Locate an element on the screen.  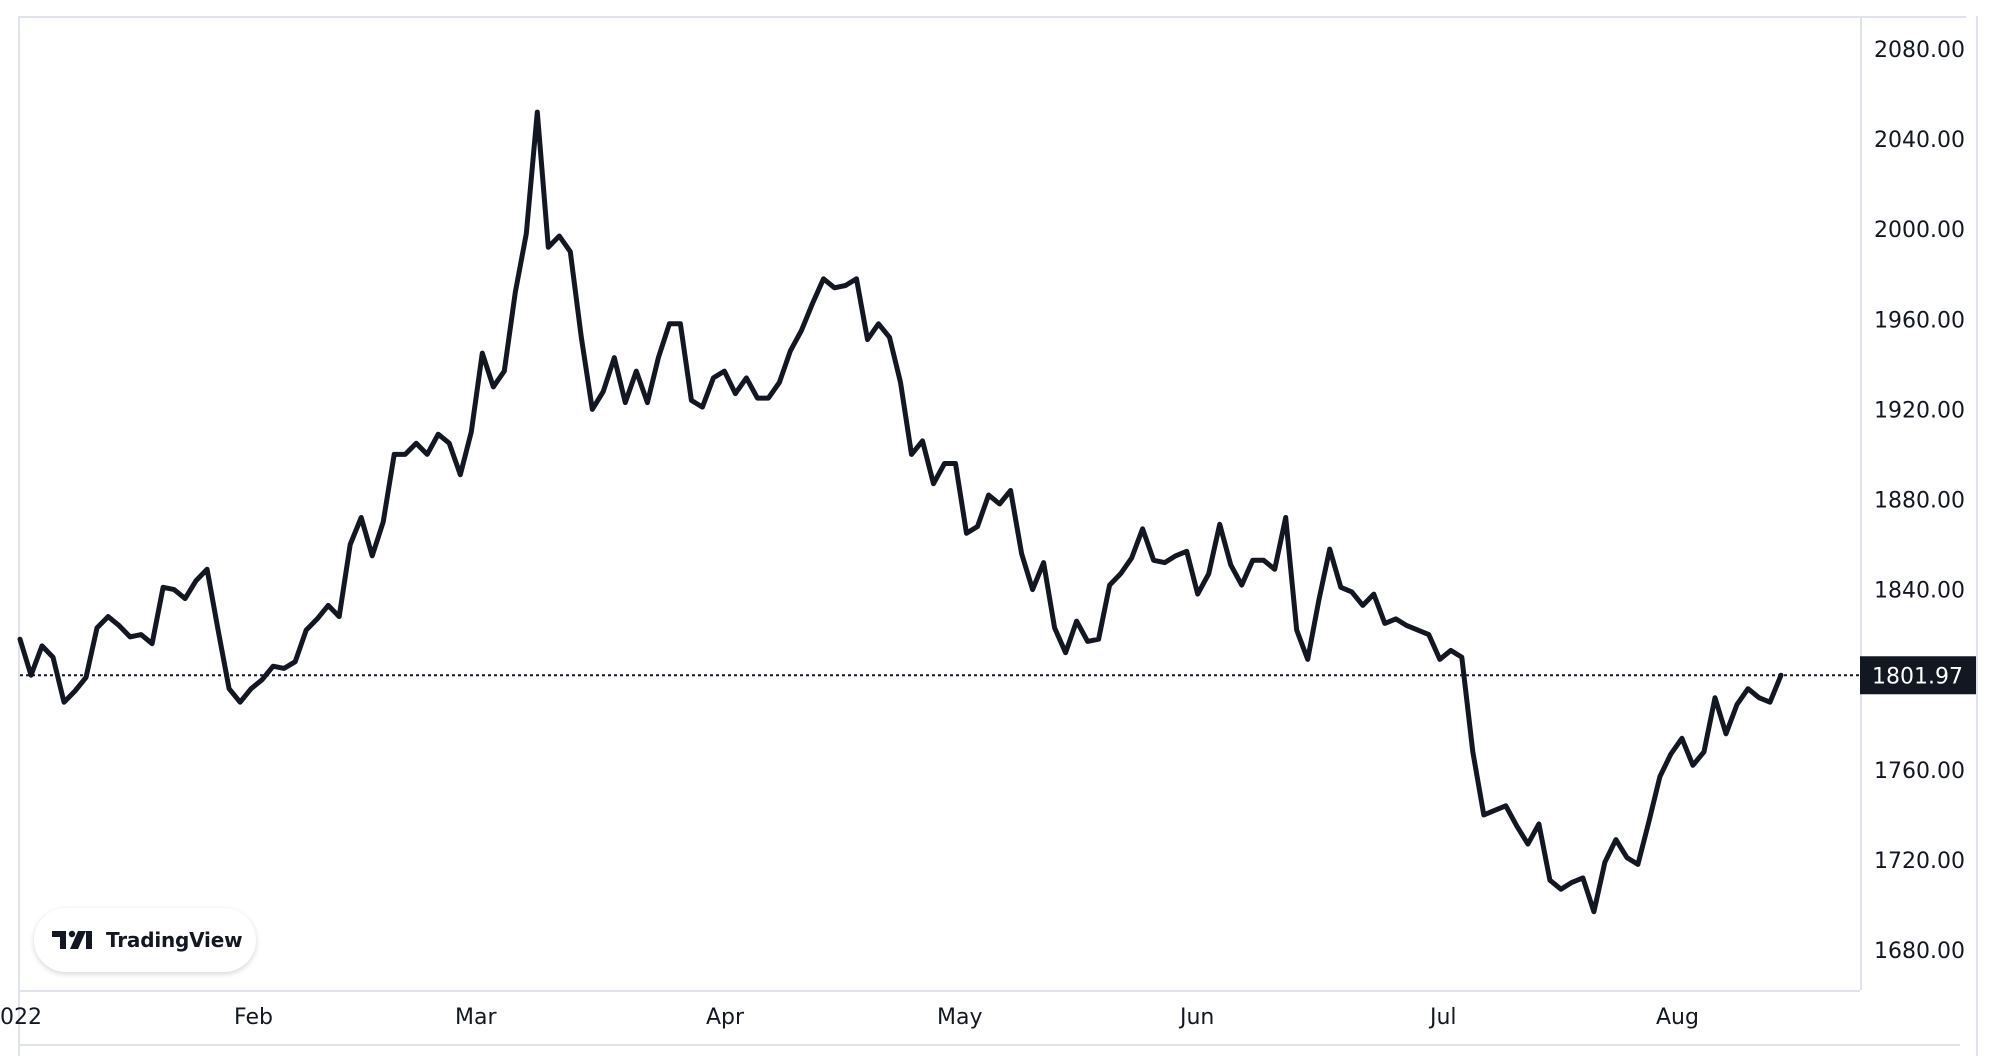
time-scale: 022 Feb Mar Apr May Jun Jul Aug is located at coordinates (849, 1017).